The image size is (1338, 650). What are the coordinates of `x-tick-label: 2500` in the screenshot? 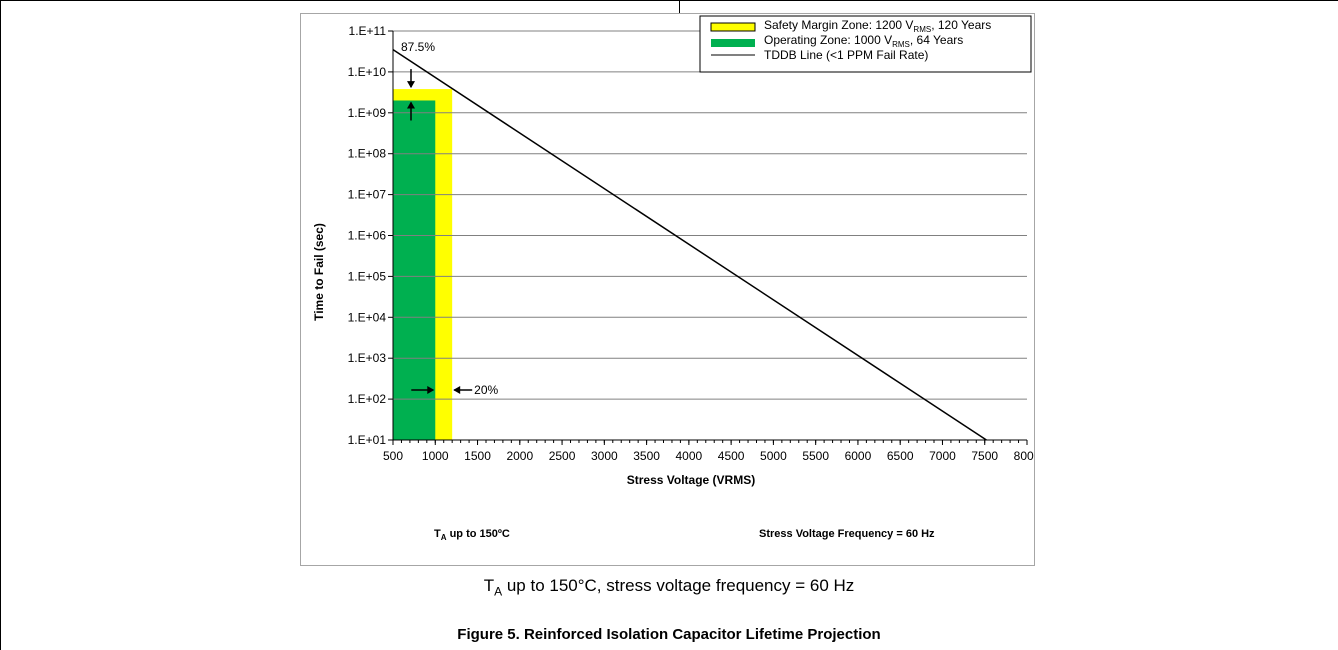 It's located at (562, 456).